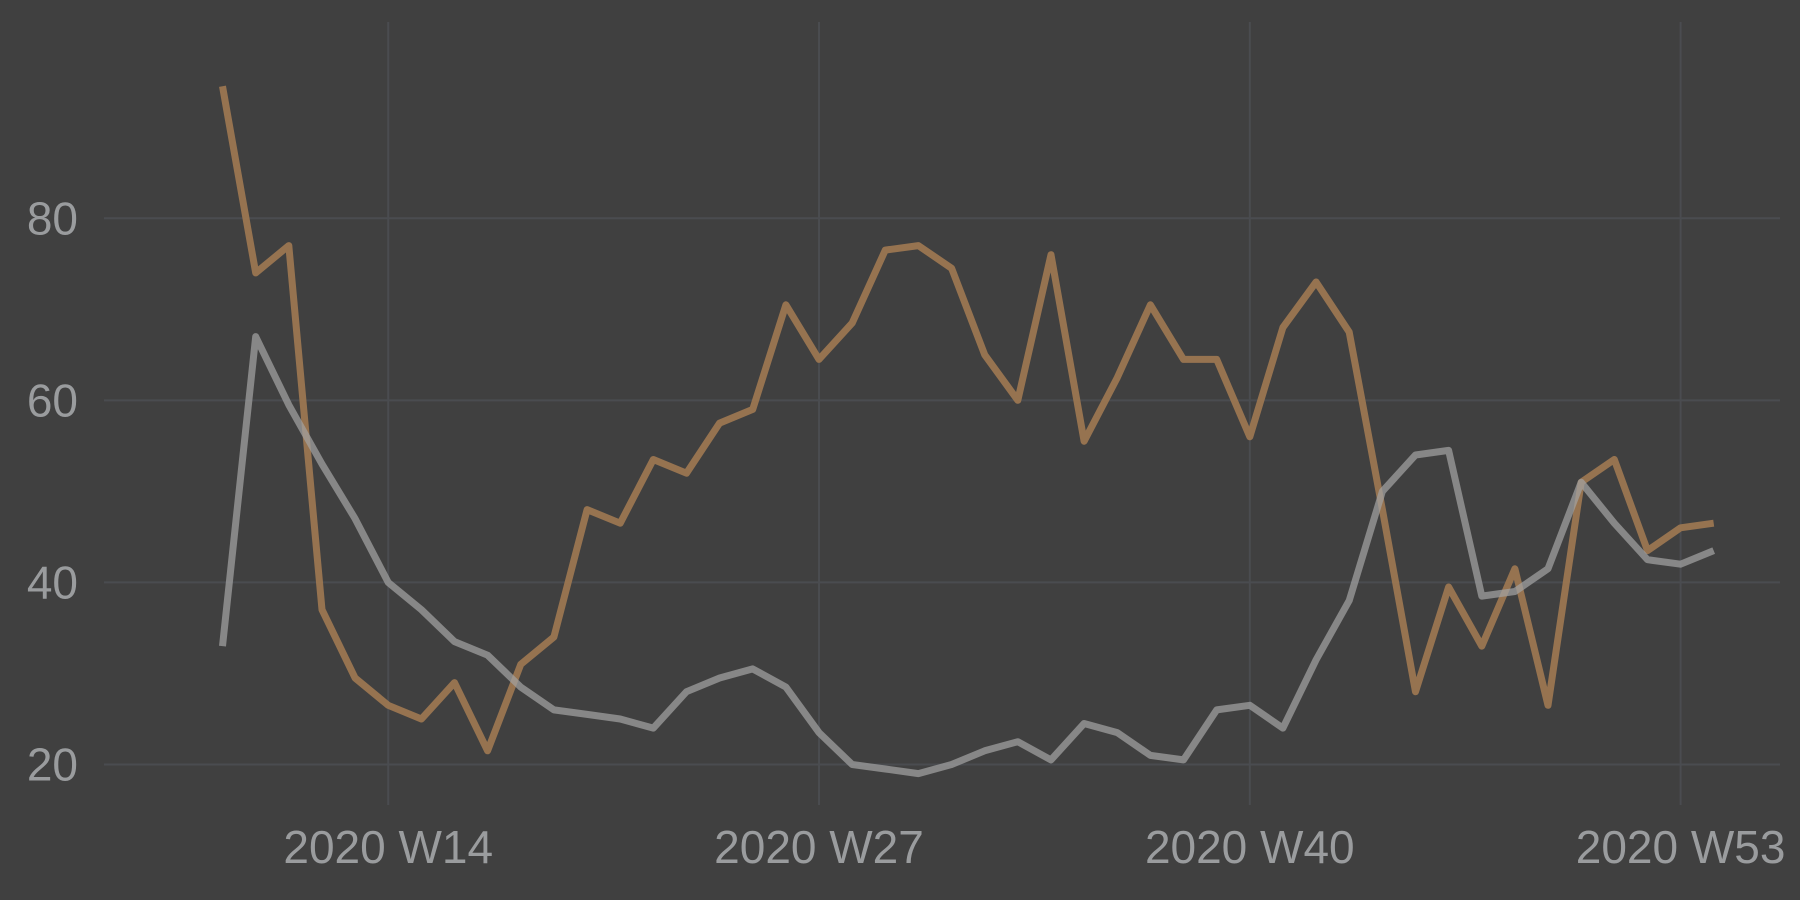 The image size is (1800, 900). Describe the element at coordinates (52, 400) in the screenshot. I see `y-tick-label-60: 60` at that location.